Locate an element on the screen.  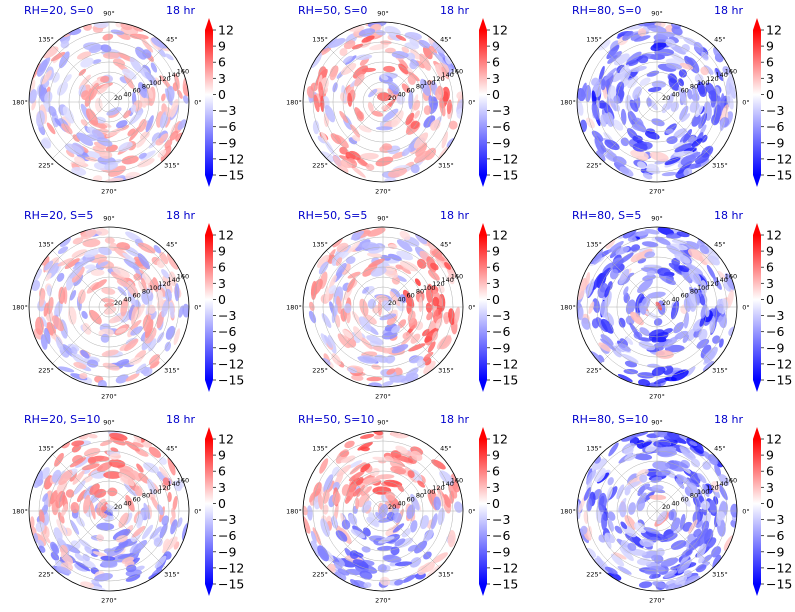
panel-time-label: 18 hr is located at coordinates (728, 215).